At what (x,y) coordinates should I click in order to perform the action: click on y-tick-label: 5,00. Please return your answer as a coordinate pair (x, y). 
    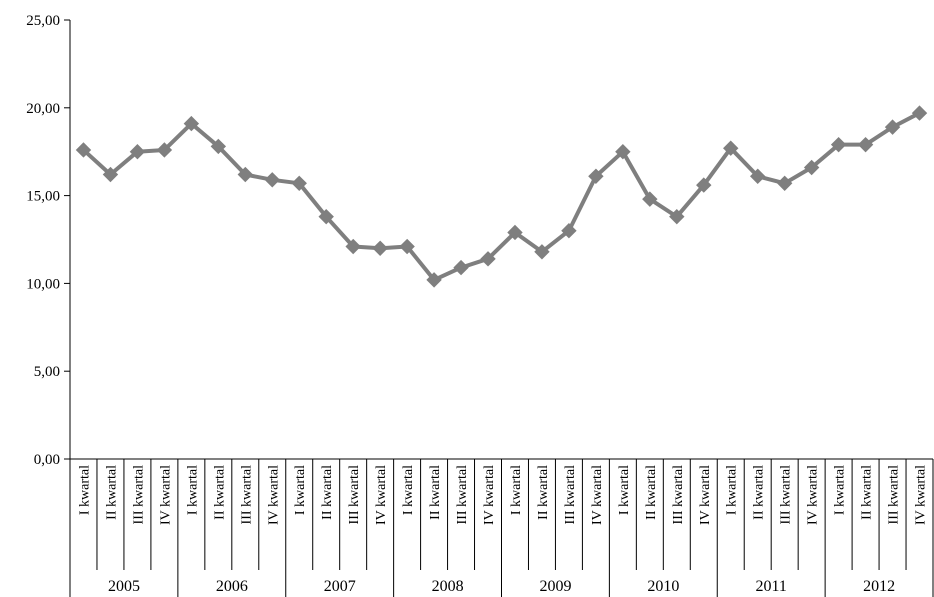
    Looking at the image, I should click on (47, 372).